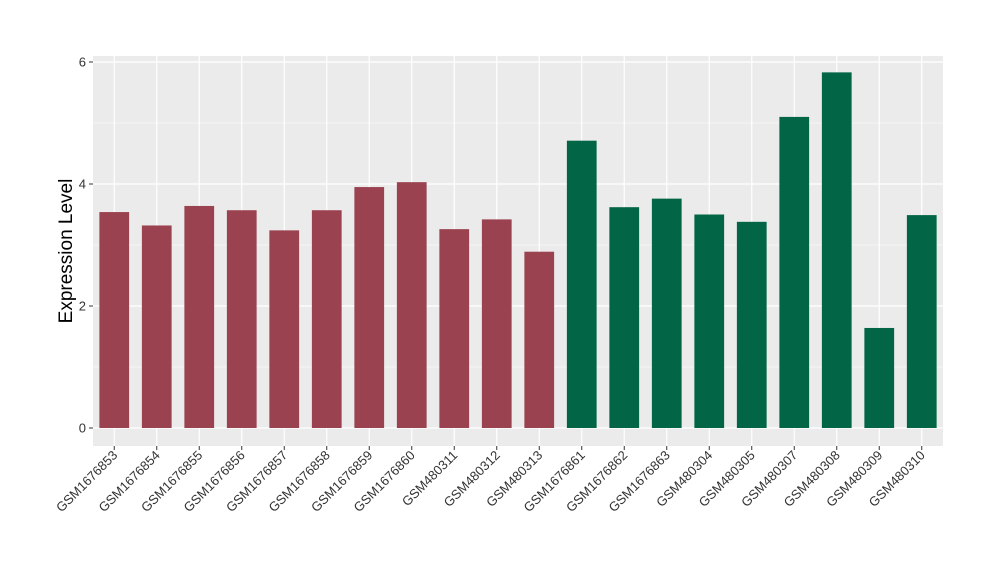  What do you see at coordinates (921, 321) in the screenshot?
I see `bar-GSM480310` at bounding box center [921, 321].